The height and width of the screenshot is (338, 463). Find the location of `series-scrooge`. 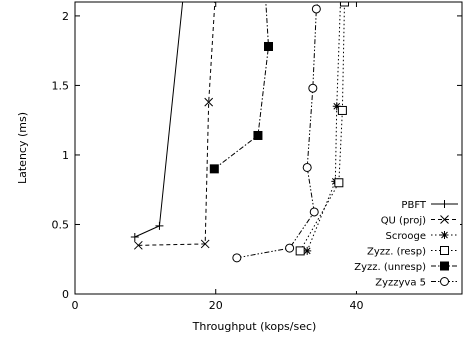

series-scrooge is located at coordinates (322, 128).